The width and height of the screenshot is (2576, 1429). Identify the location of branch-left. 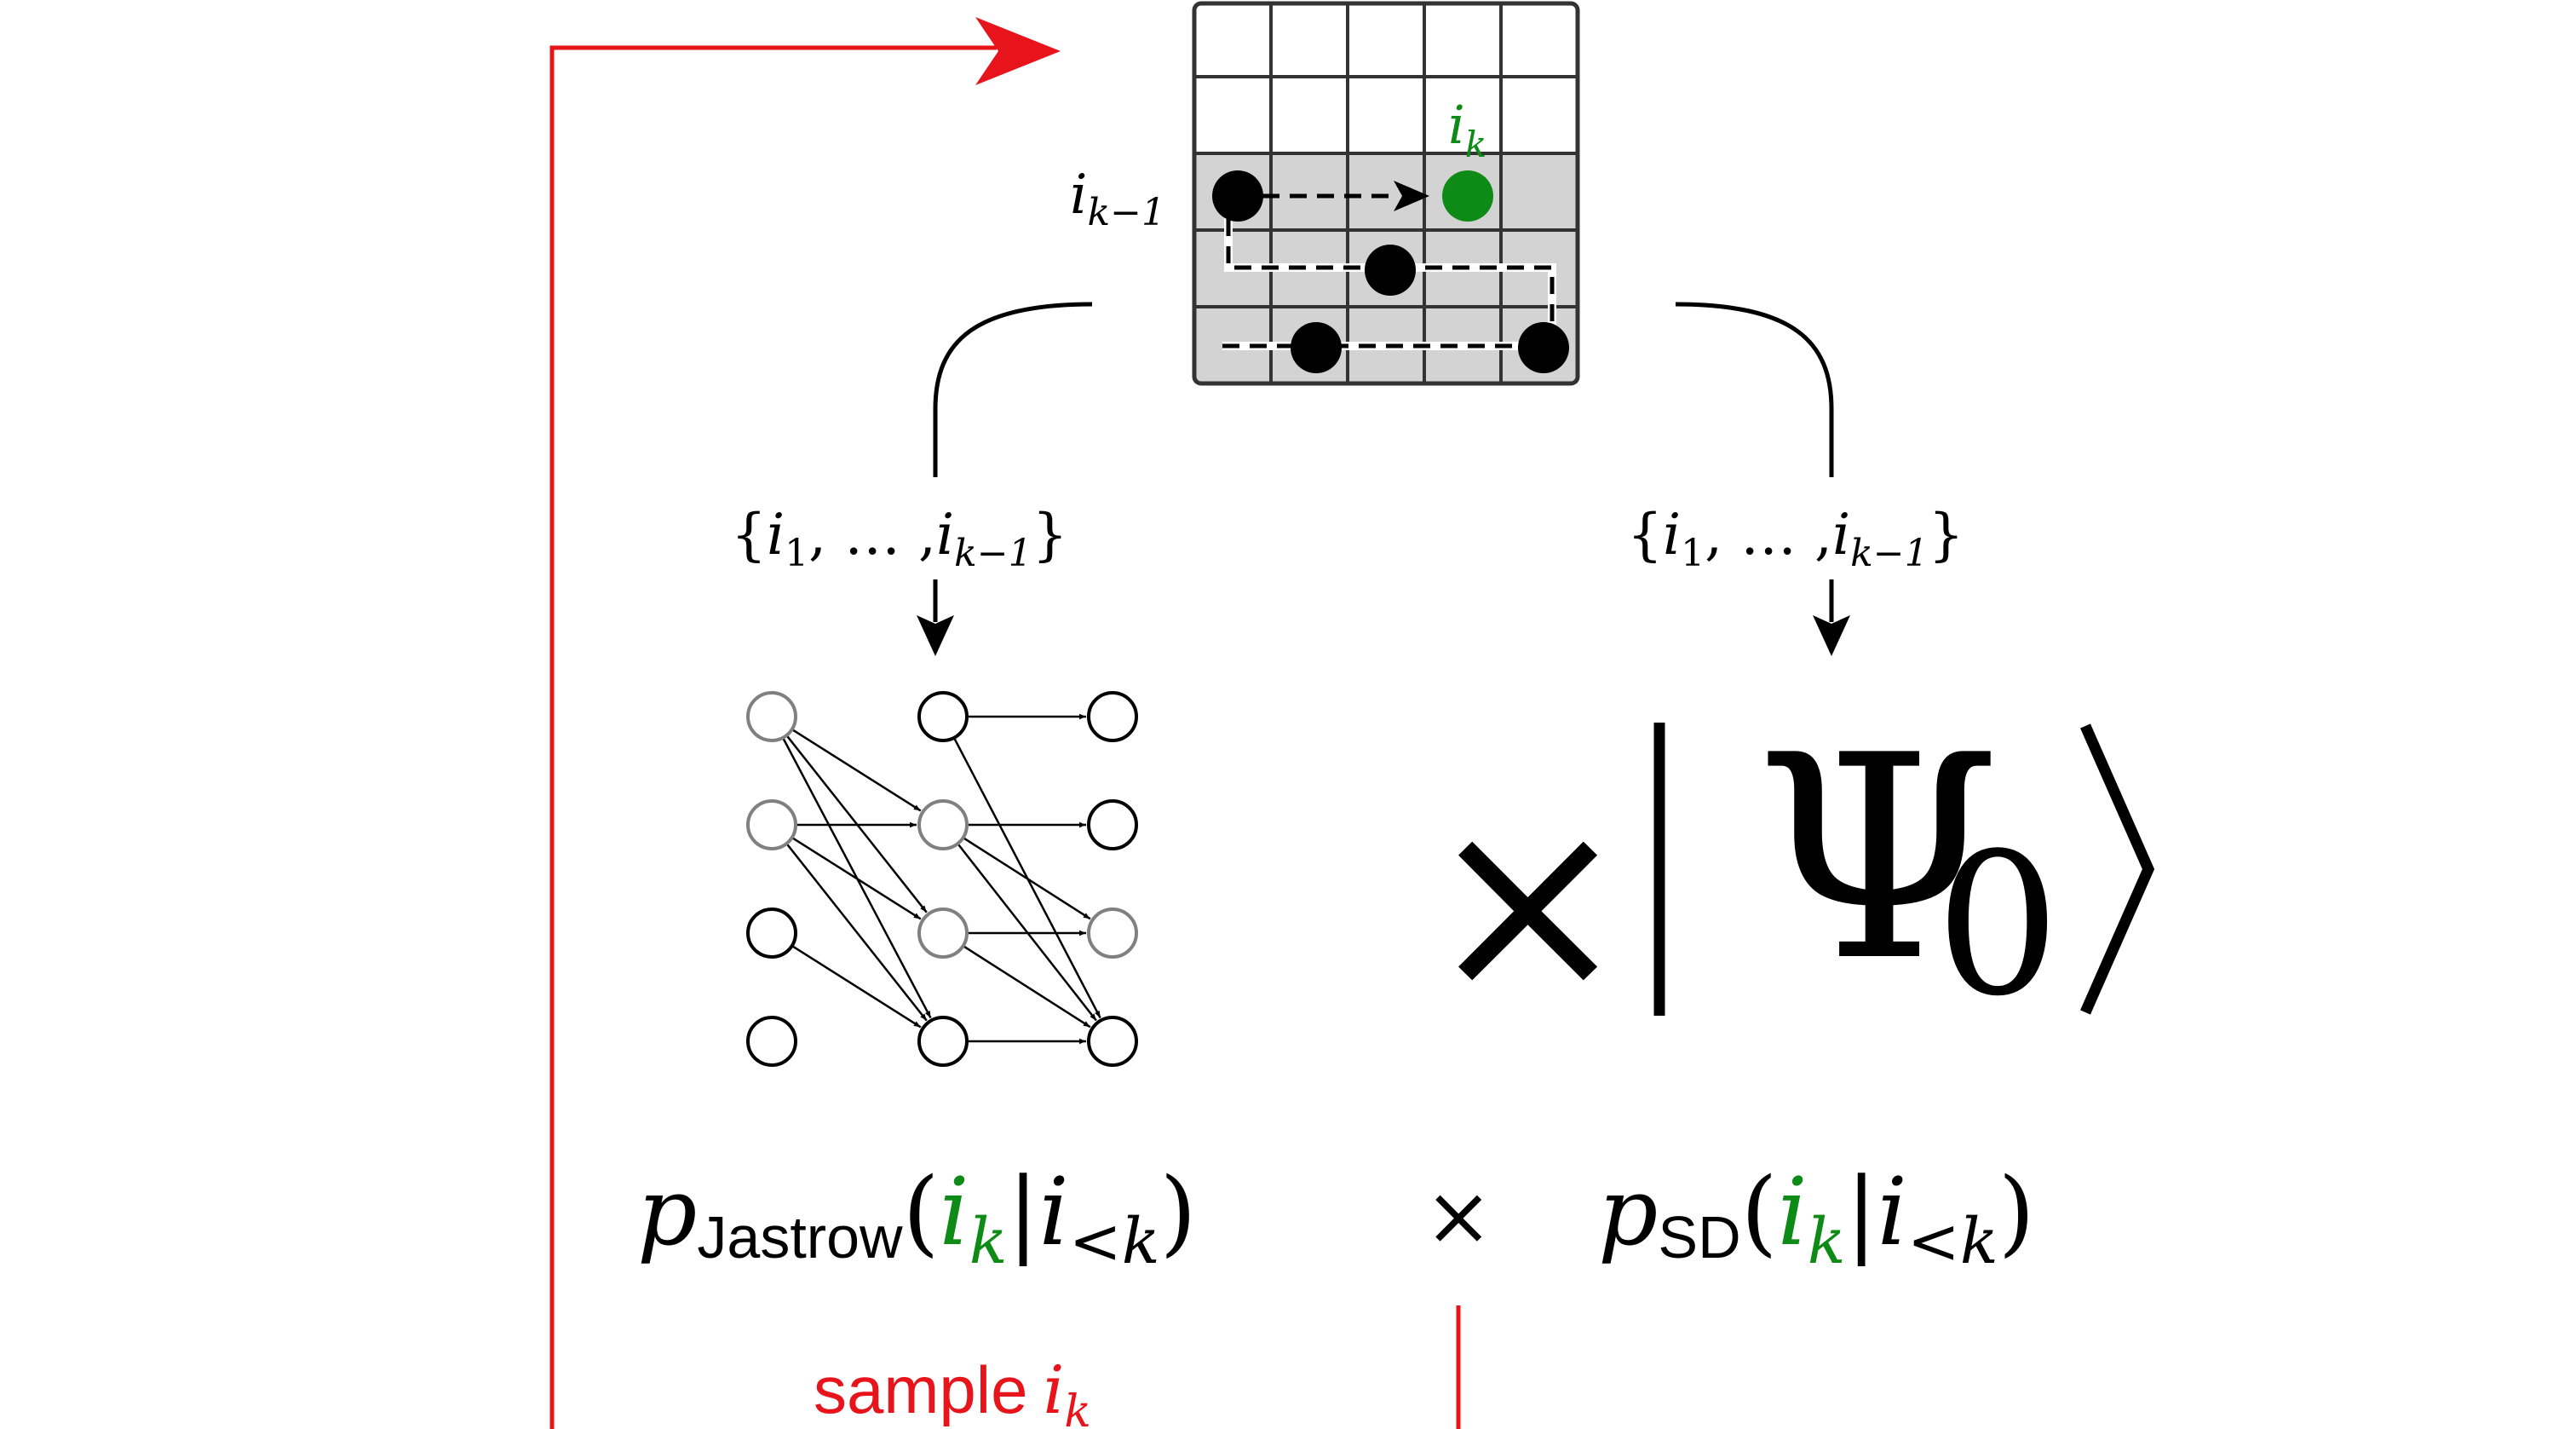
(1013, 389).